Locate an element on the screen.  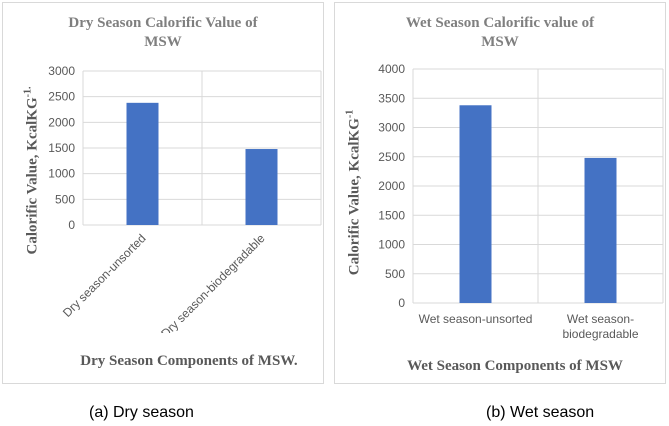
wet-y-tick-label: 500 is located at coordinates (395, 274).